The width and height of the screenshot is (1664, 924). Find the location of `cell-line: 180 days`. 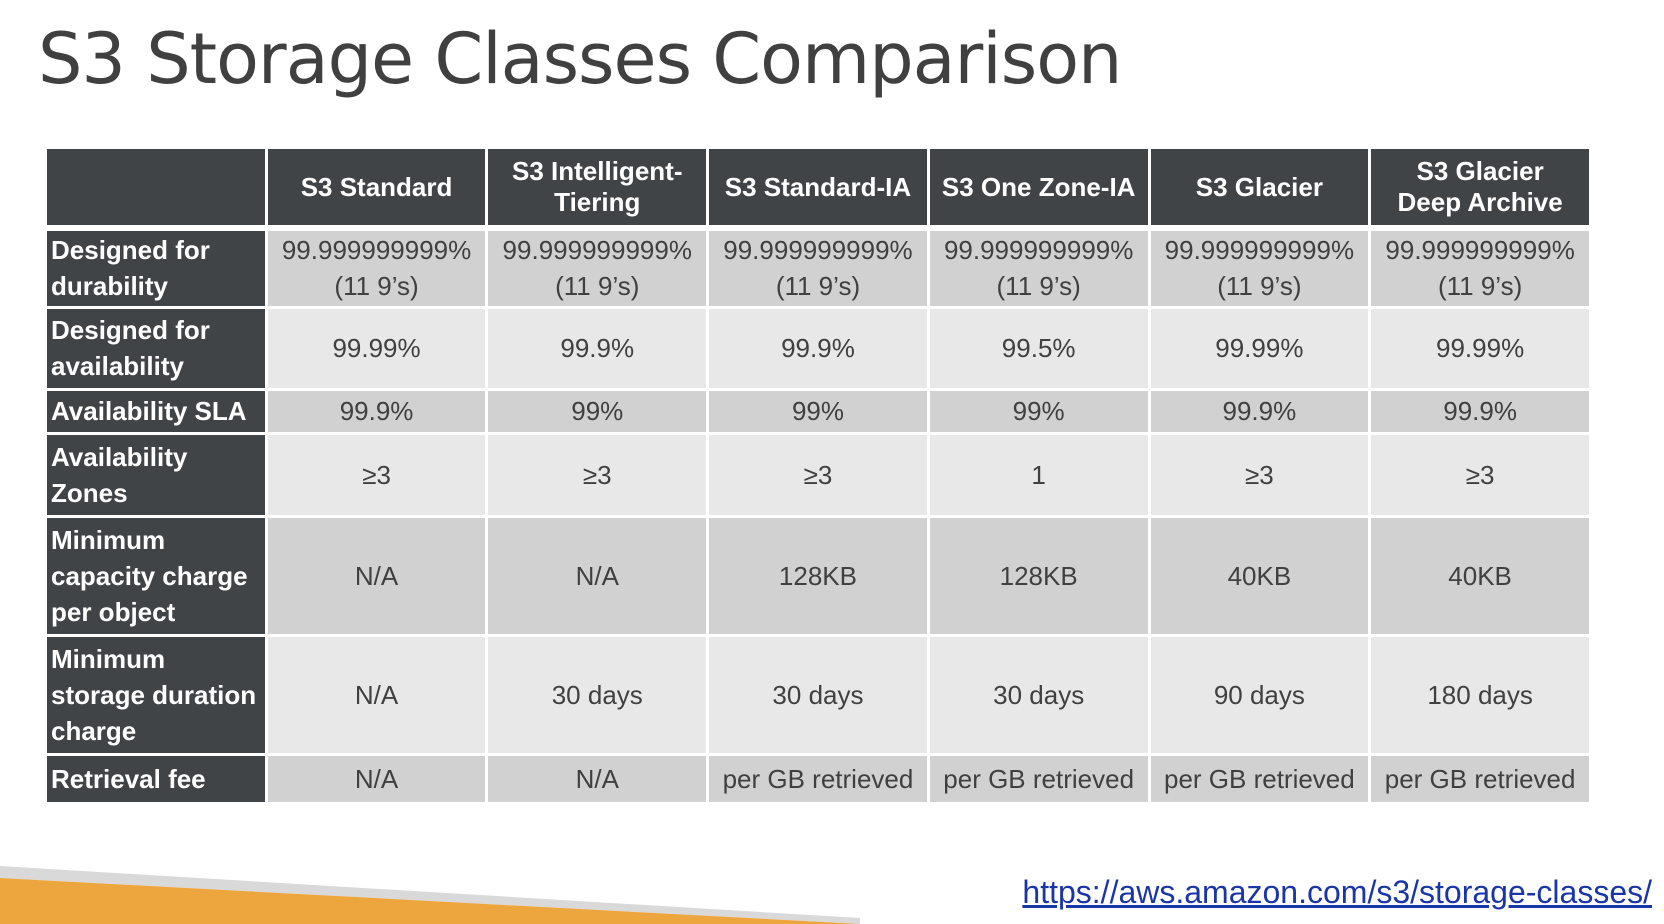

cell-line: 180 days is located at coordinates (1480, 694).